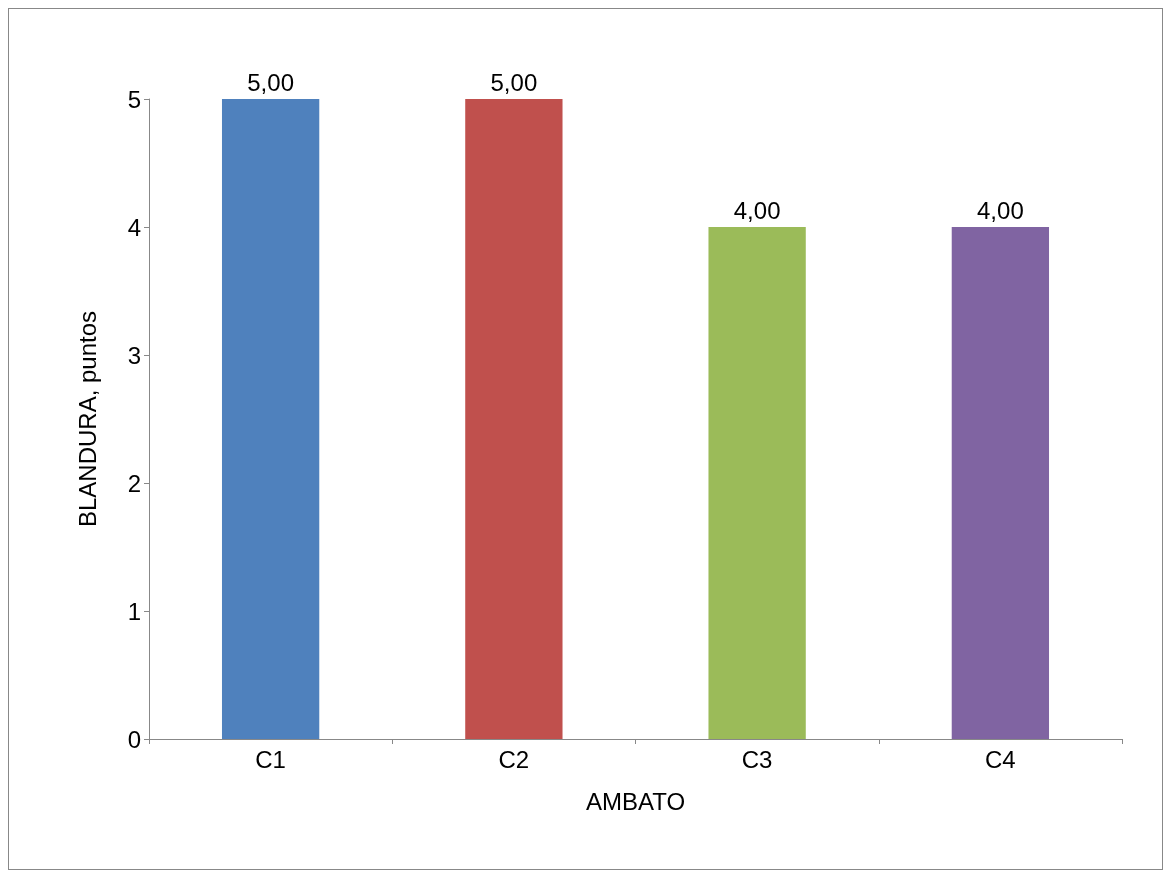  Describe the element at coordinates (134, 739) in the screenshot. I see `y-tick-label: 0` at that location.